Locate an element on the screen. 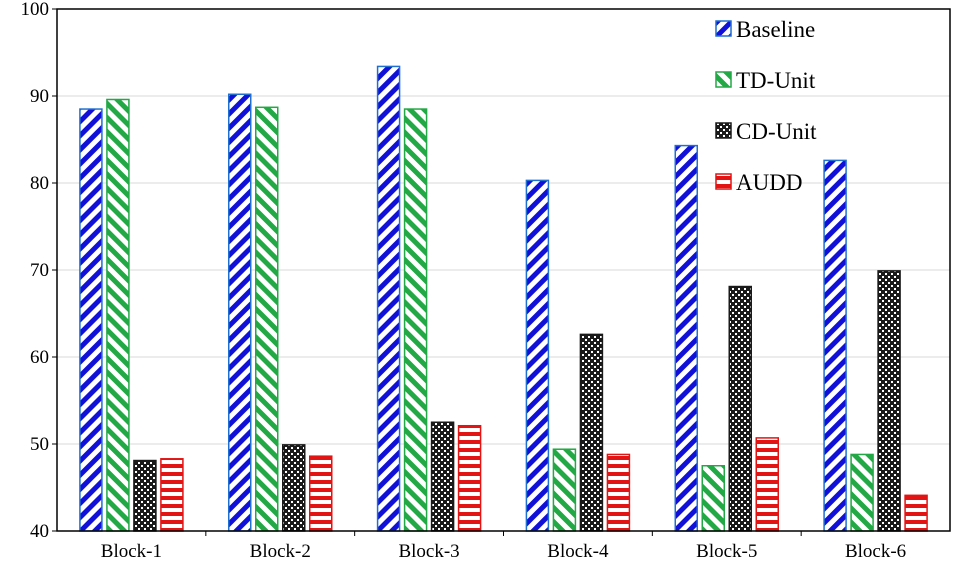  y-axis-ticks: 40 50 60 70 80 90 100 is located at coordinates (39, 271).